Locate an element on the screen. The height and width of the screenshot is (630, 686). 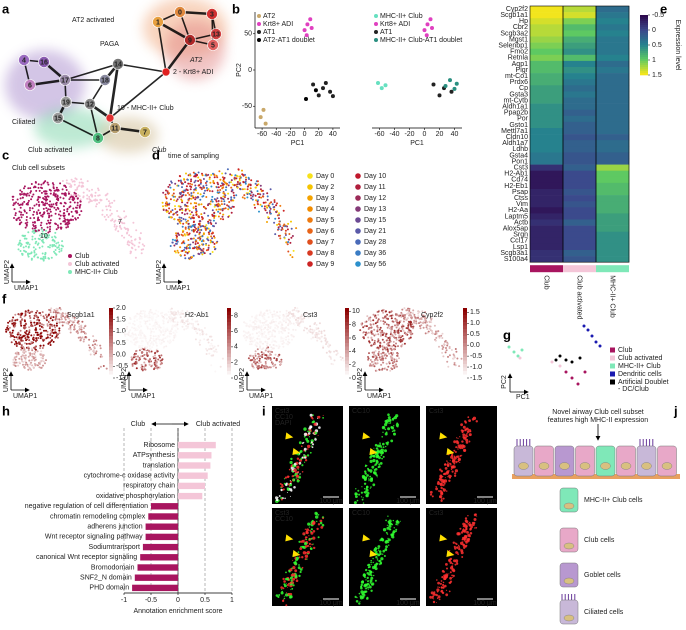
heatmap-cell is located at coordinates (613, 45).